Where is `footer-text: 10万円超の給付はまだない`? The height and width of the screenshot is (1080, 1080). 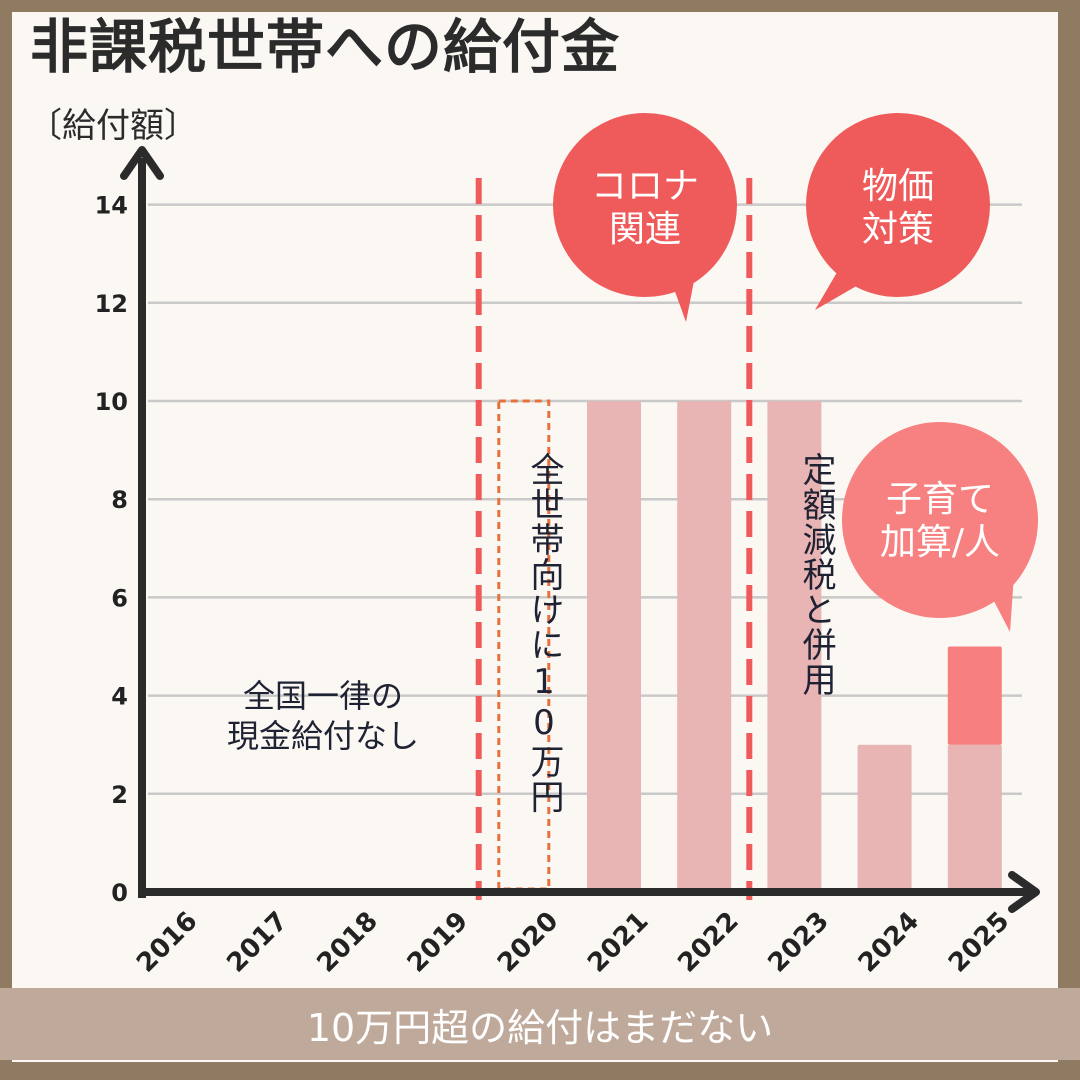 footer-text: 10万円超の給付はまだない is located at coordinates (540, 1027).